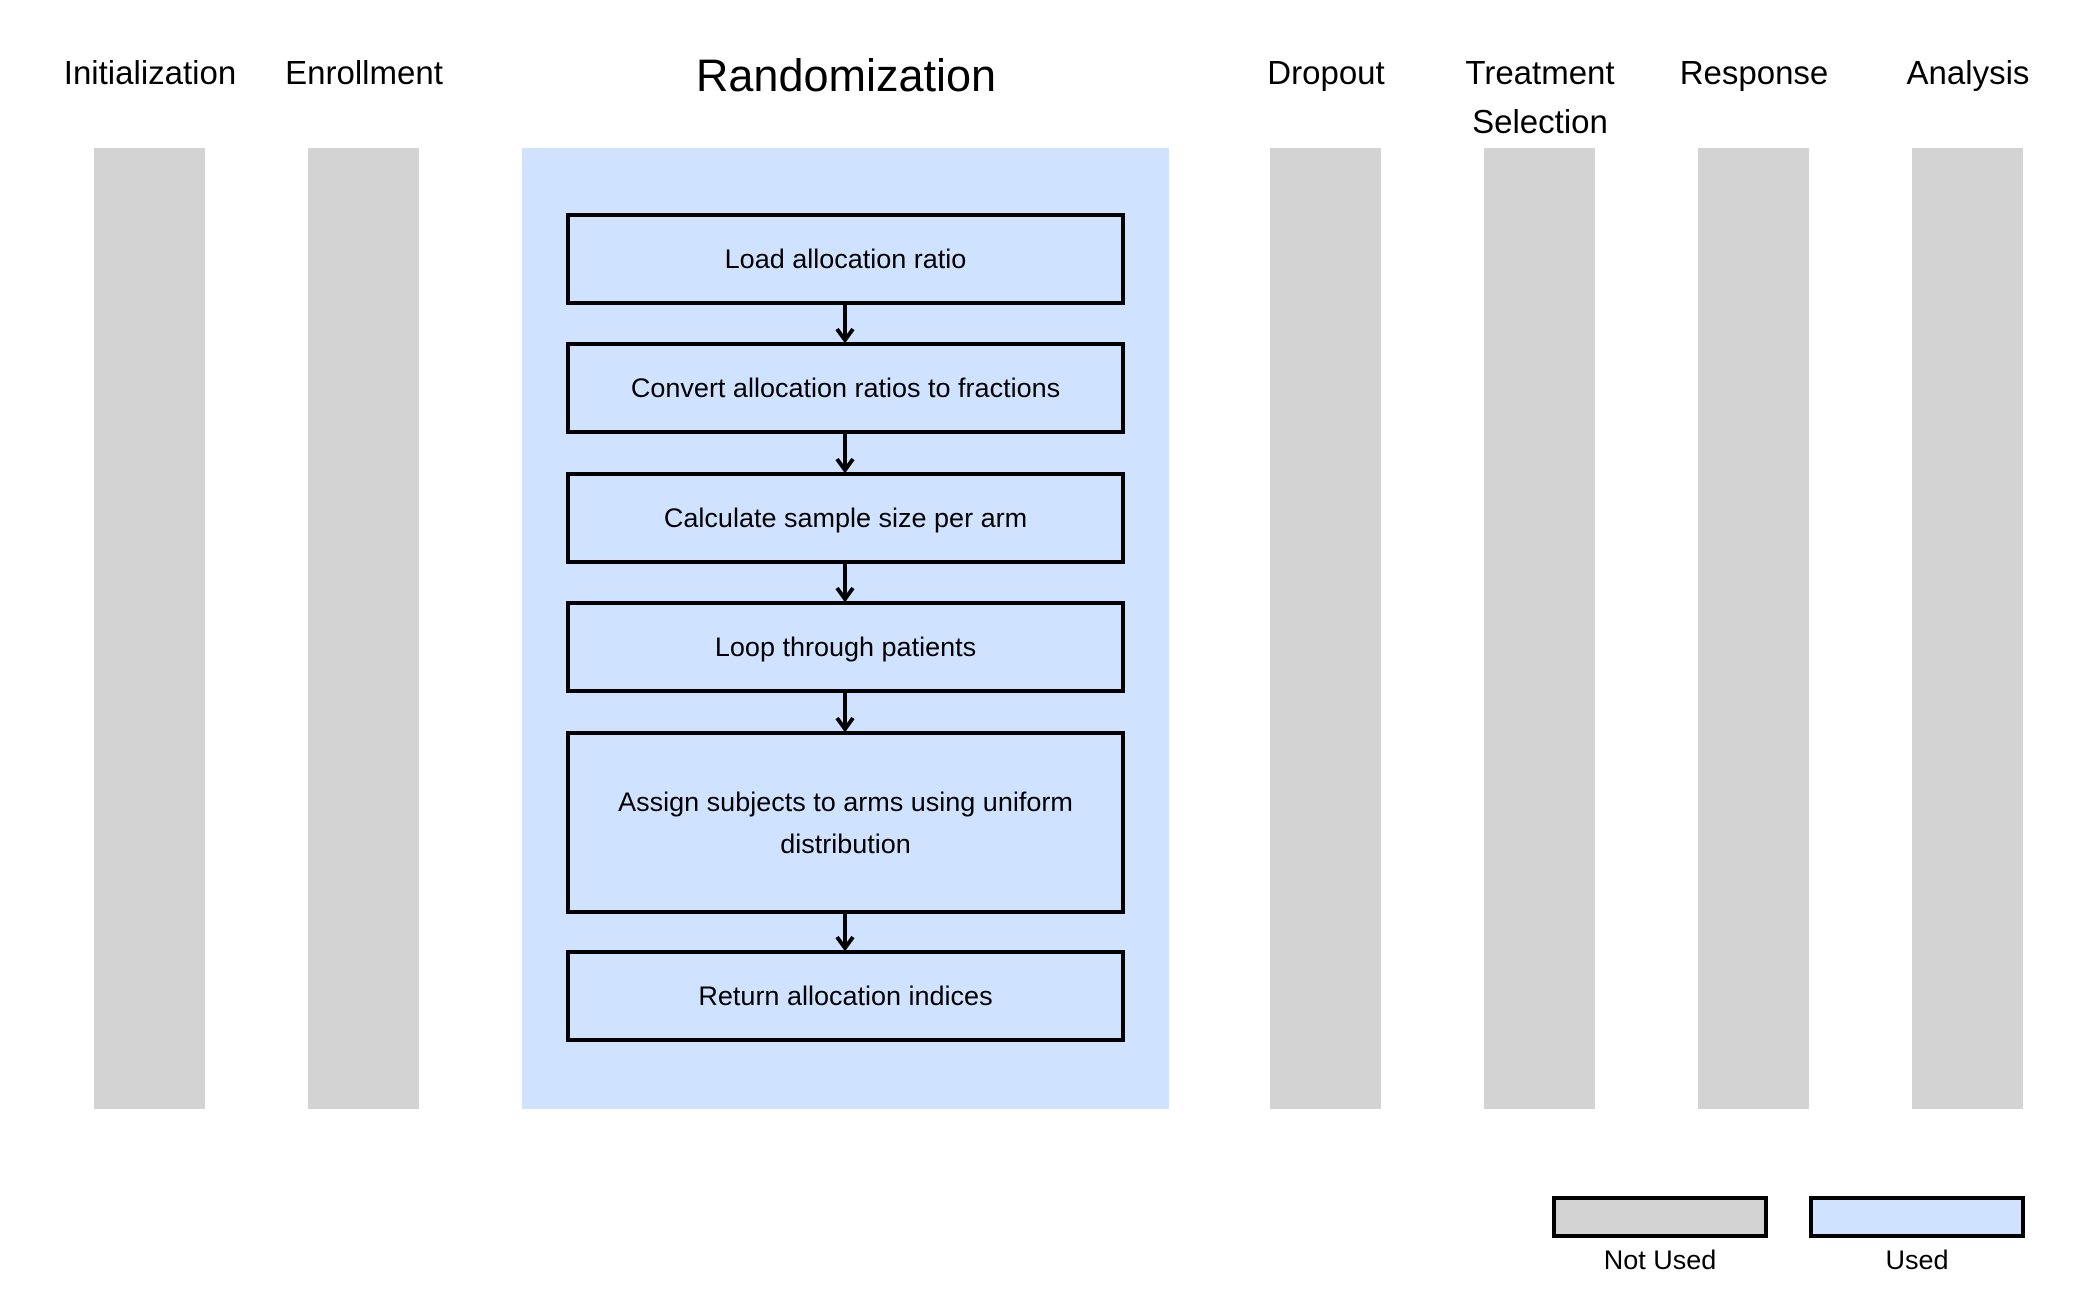 Image resolution: width=2100 pixels, height=1297 pixels. Describe the element at coordinates (1753, 628) in the screenshot. I see `stage-column-response` at that location.